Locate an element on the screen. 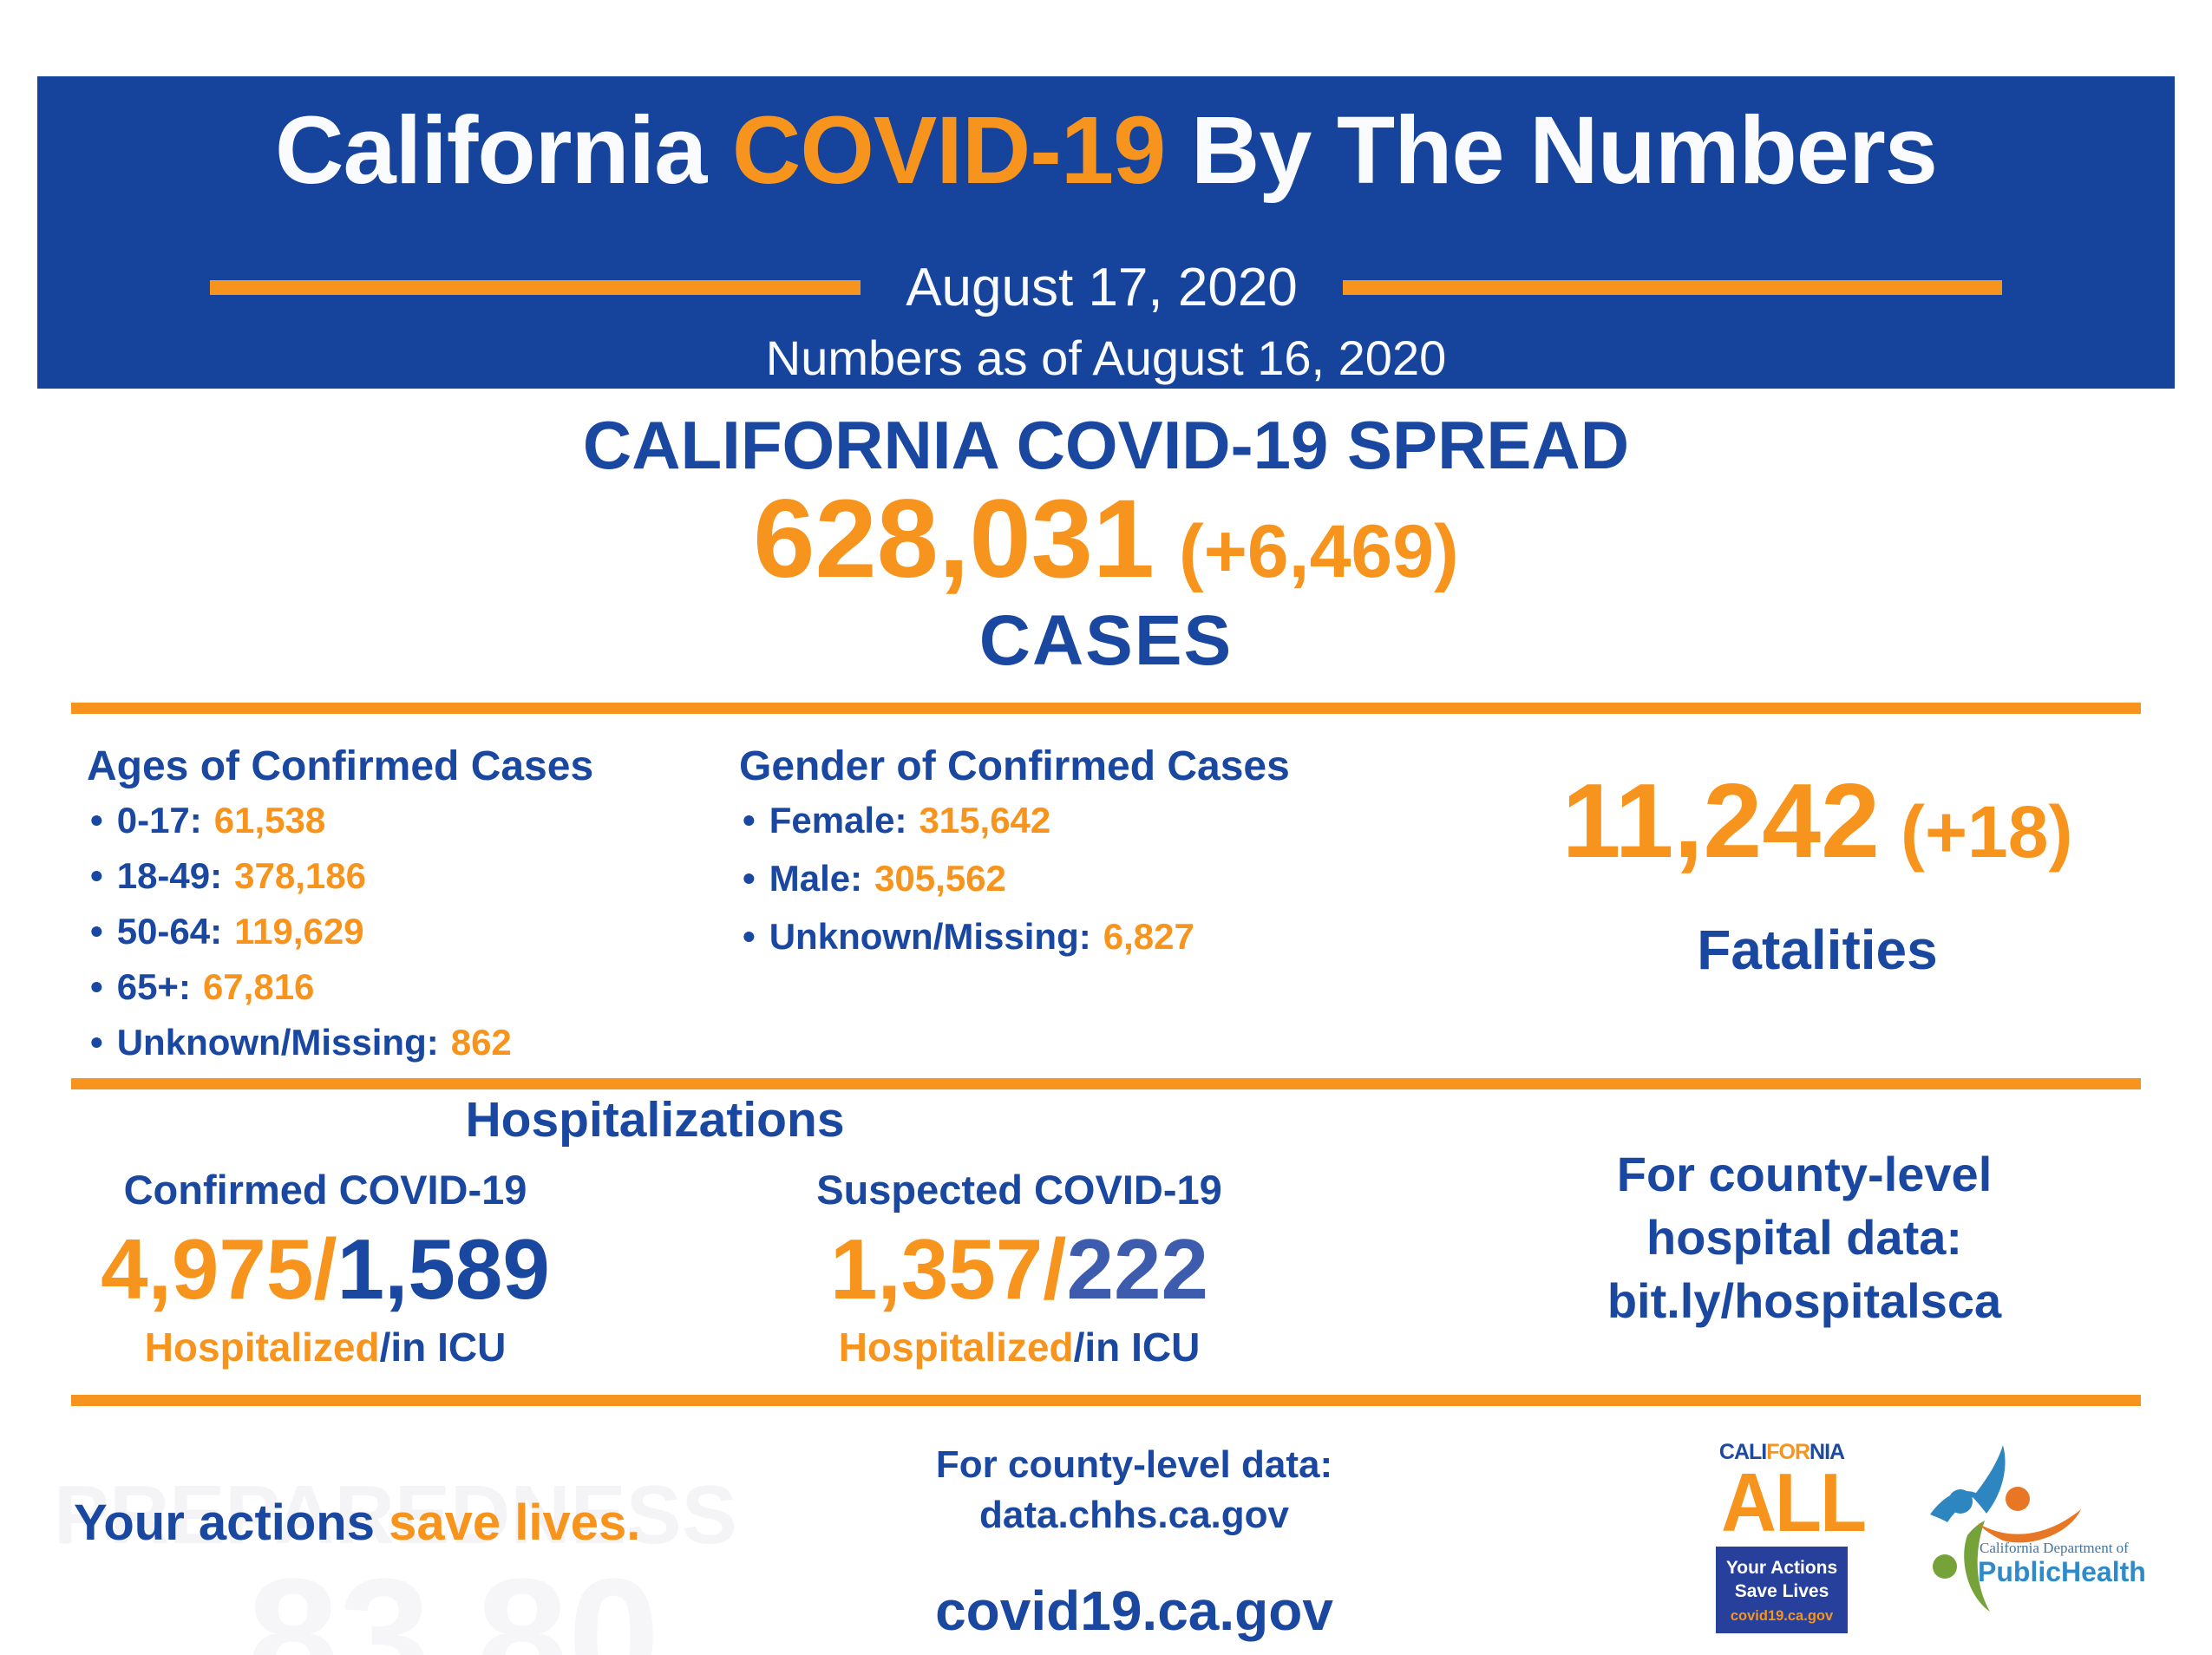 Image resolution: width=2212 pixels, height=1655 pixels. ages-item-50-64: • 50-64: 119,629 is located at coordinates (227, 932).